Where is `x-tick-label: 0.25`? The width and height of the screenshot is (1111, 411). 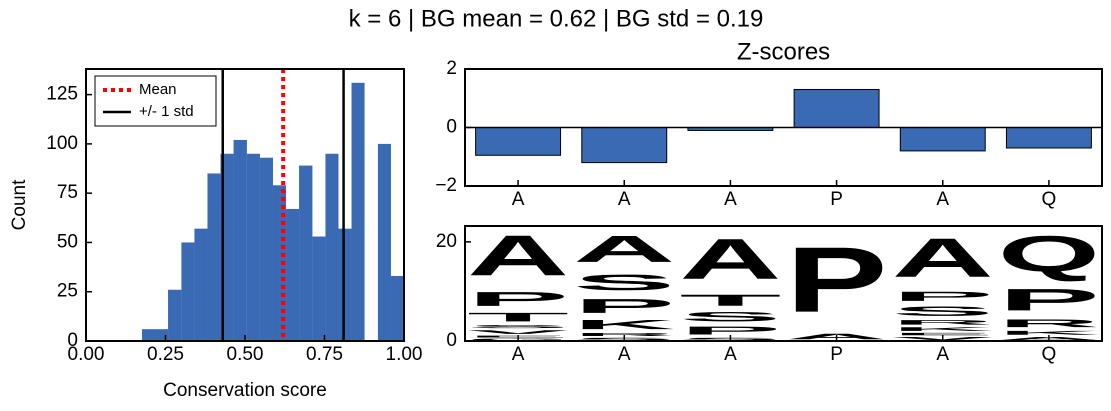 x-tick-label: 0.25 is located at coordinates (165, 354).